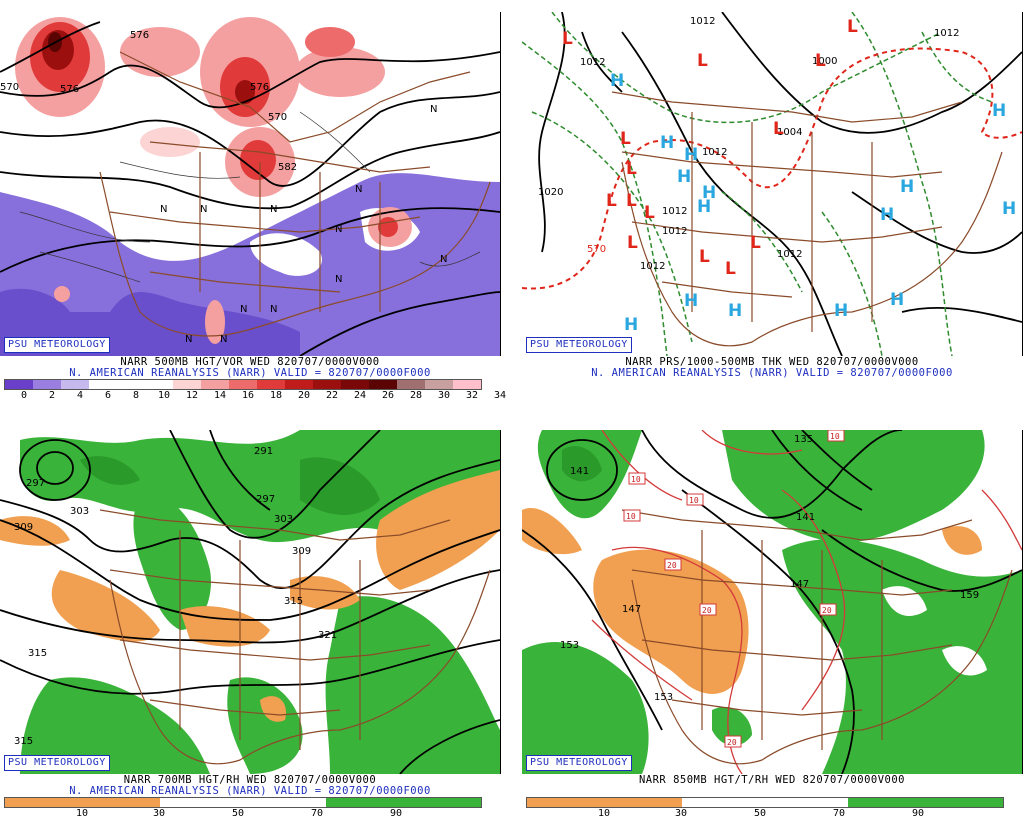  Describe the element at coordinates (35, 483) in the screenshot. I see `svg-text: 297` at that location.